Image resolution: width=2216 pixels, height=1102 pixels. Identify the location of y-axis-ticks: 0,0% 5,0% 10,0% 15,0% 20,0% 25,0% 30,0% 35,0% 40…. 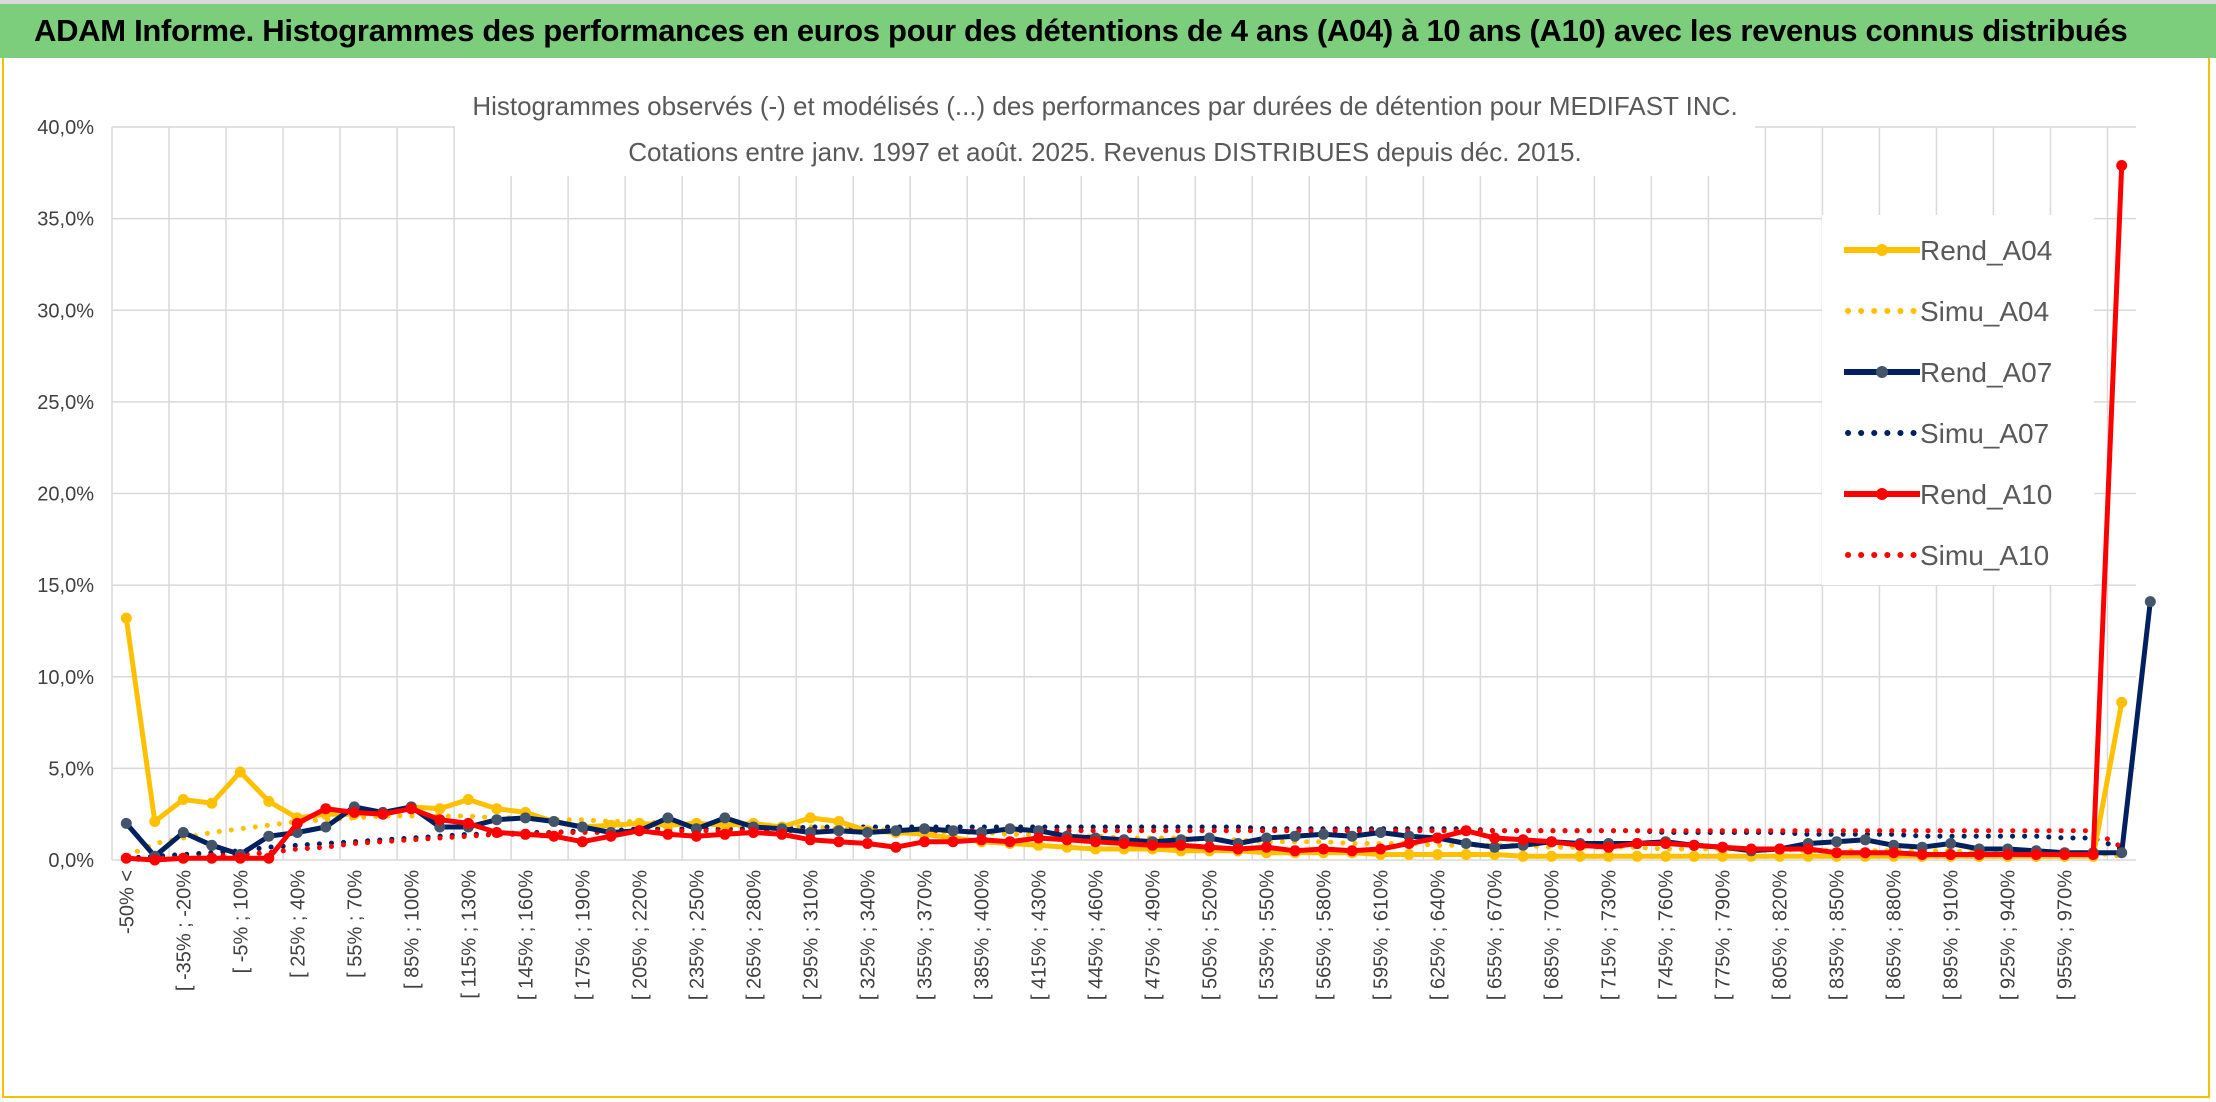
(65, 494).